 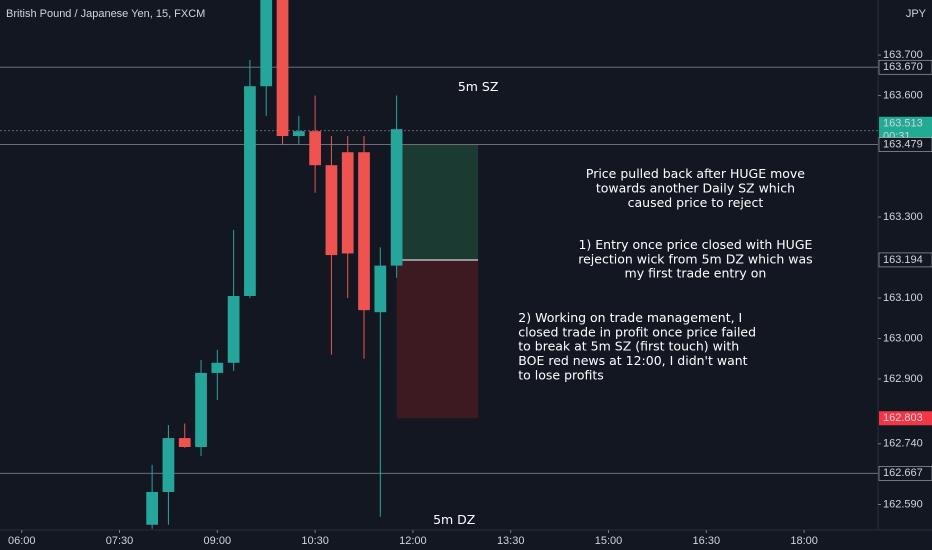 I want to click on y-tick-label: 163.300, so click(x=903, y=217).